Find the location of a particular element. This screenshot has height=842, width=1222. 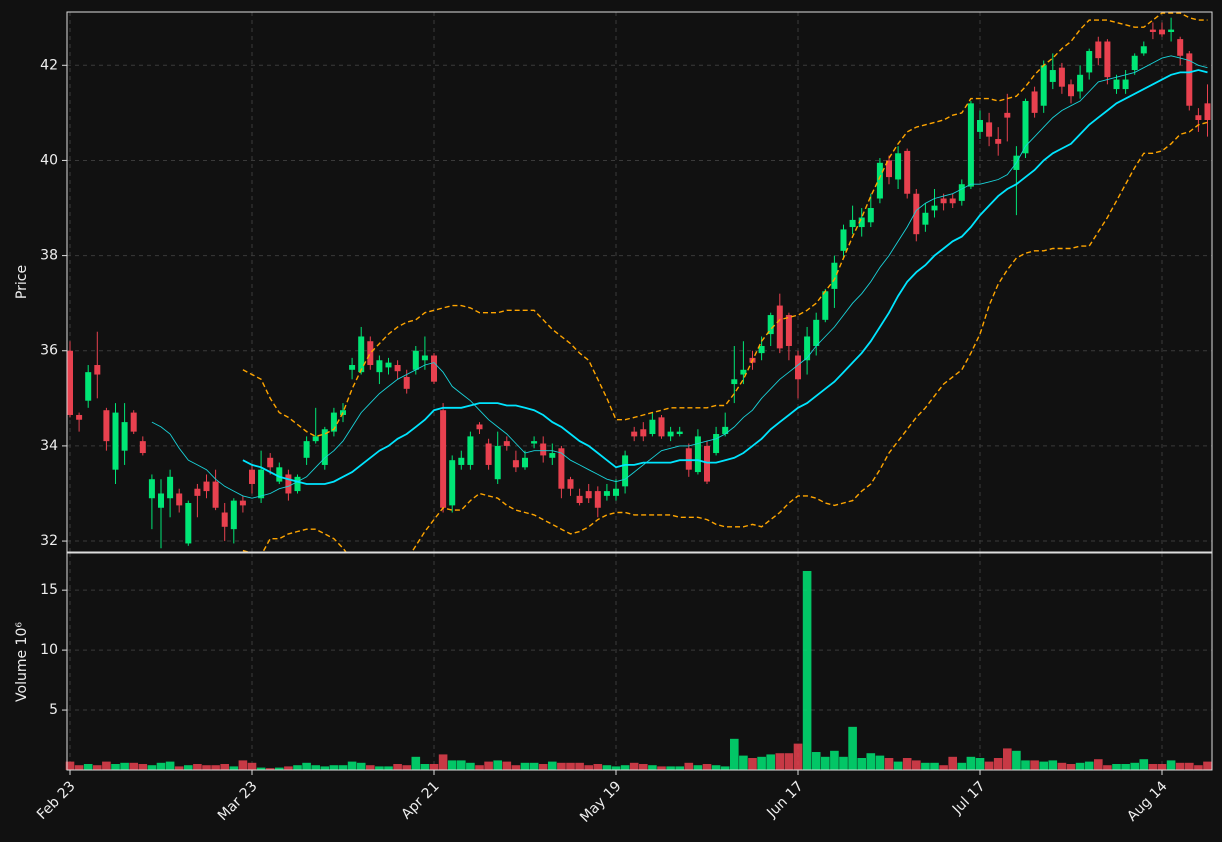

y-axis-label: Price is located at coordinates (22, 282).